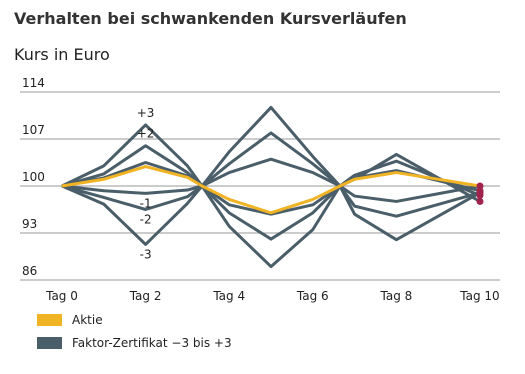 This screenshot has height=374, width=525. Describe the element at coordinates (61, 296) in the screenshot. I see `x-tick-label: Tag 0` at that location.